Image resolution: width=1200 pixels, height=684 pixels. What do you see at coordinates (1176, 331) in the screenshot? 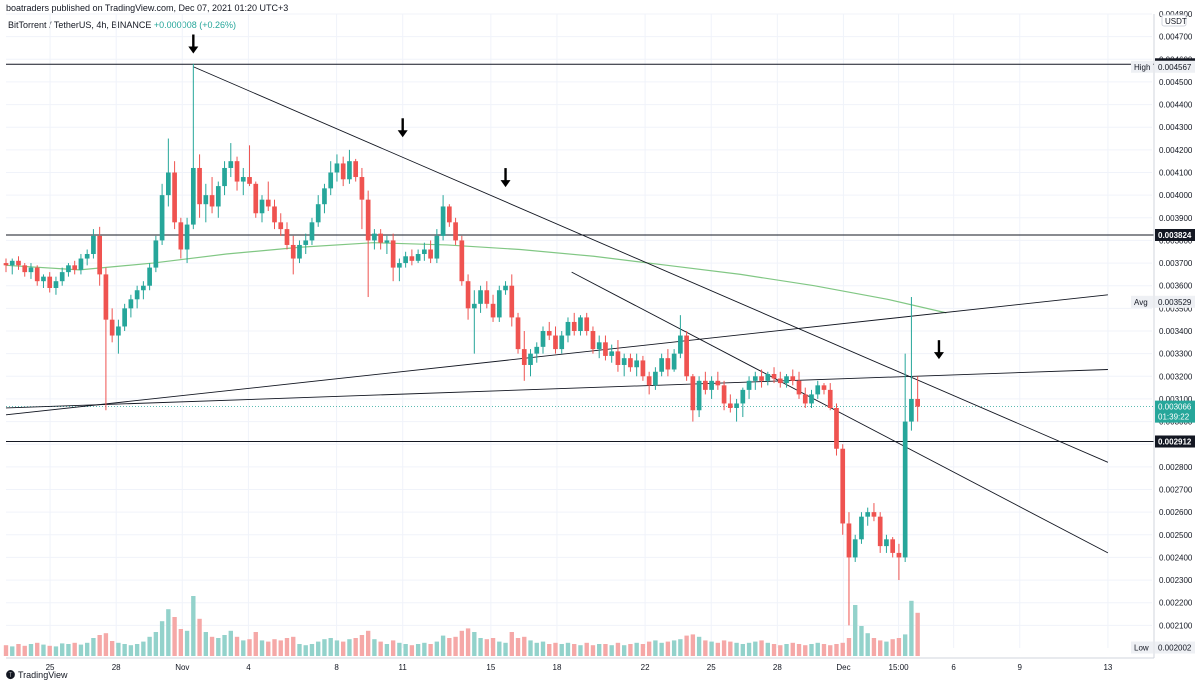
I see `y-tick-label: 0.003400` at bounding box center [1176, 331].